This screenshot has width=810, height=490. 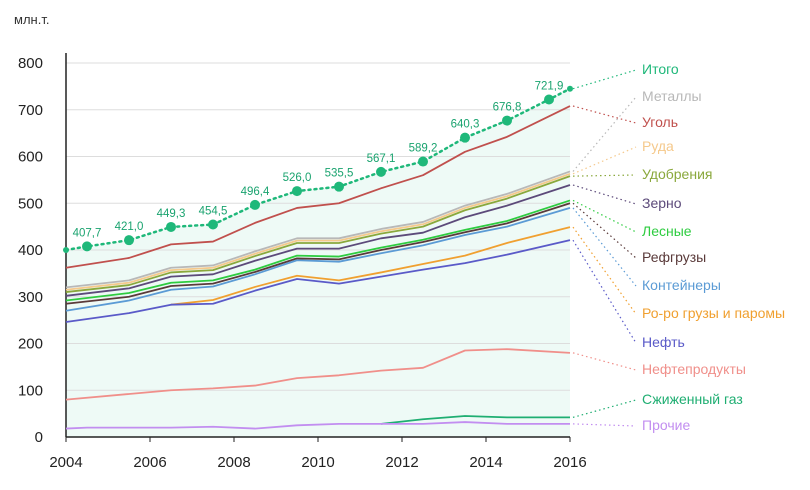 What do you see at coordinates (674, 257) in the screenshot?
I see `legend-label: Рефгрузы` at bounding box center [674, 257].